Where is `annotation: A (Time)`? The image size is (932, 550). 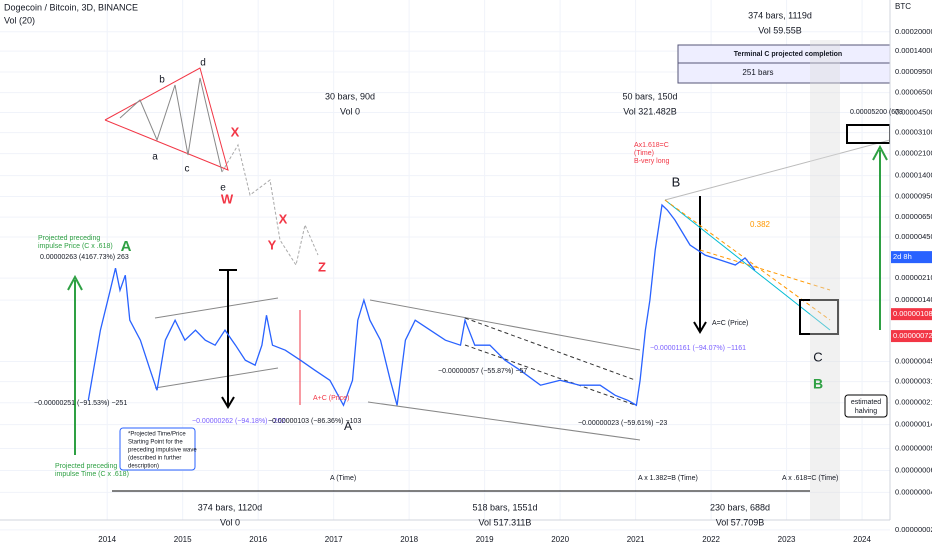
annotation: A (Time) is located at coordinates (343, 478).